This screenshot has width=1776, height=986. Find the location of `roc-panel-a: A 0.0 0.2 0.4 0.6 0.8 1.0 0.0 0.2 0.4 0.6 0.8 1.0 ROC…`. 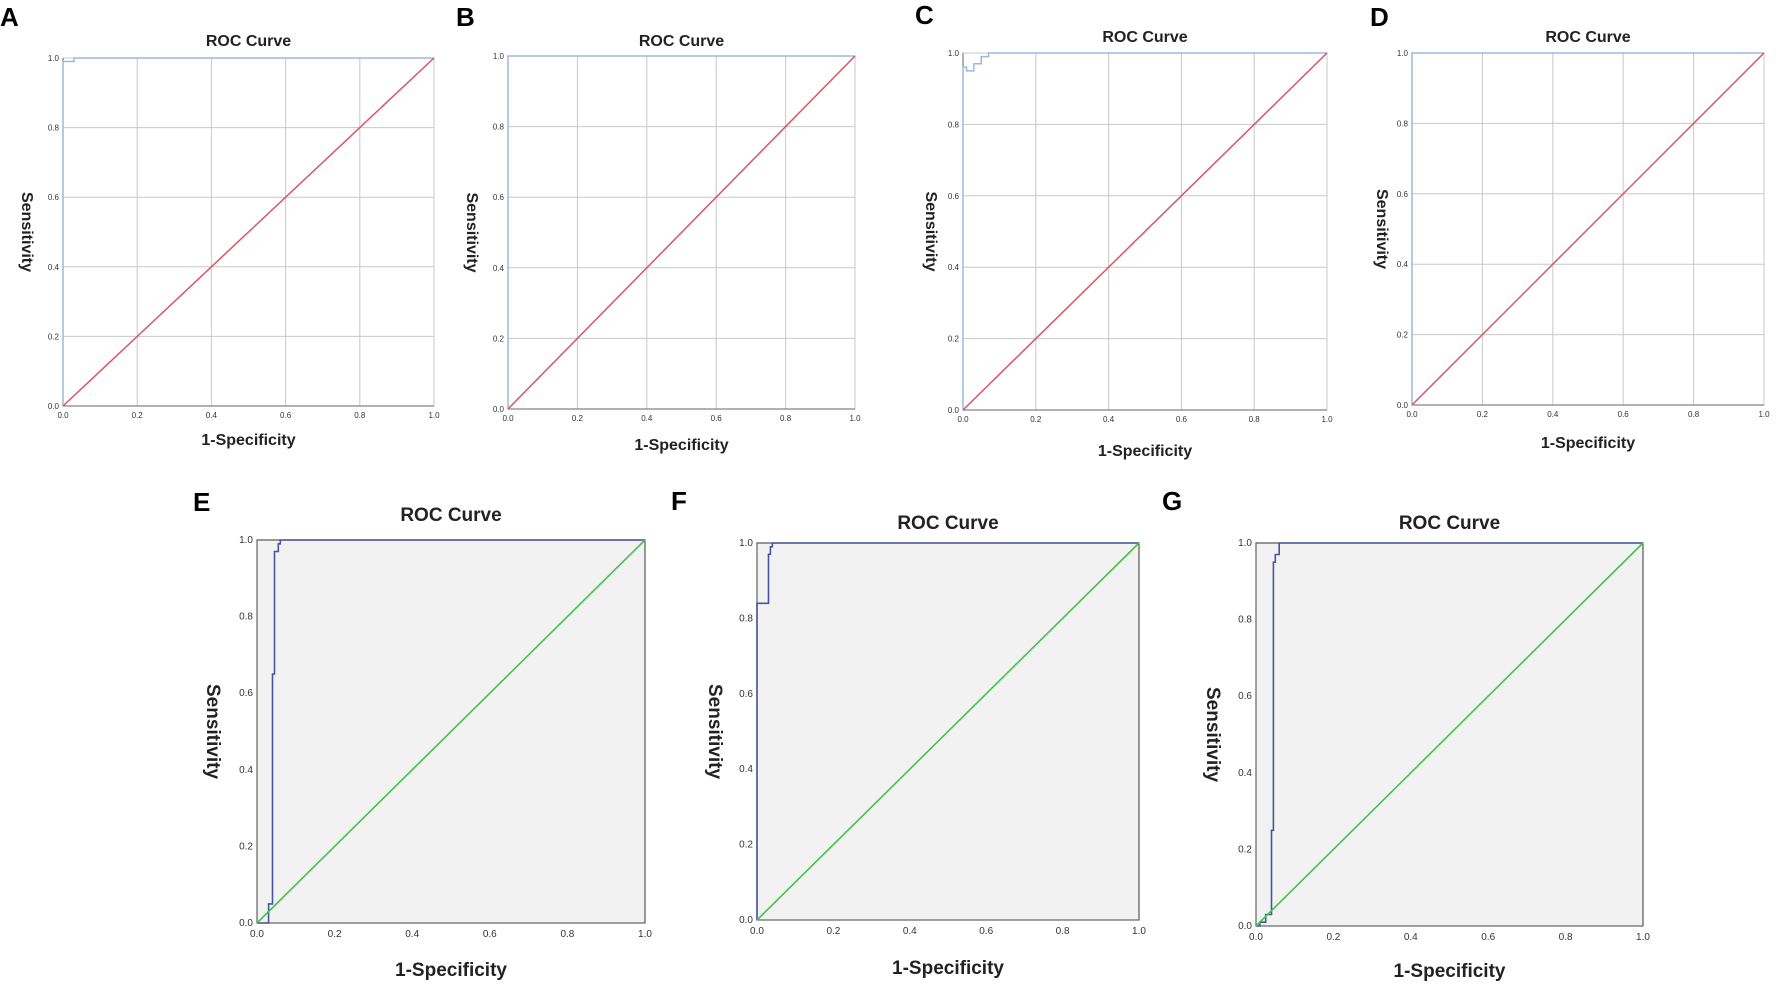

roc-panel-a: A 0.0 0.2 0.4 0.6 0.8 1.0 0.0 0.2 0.4 0.6 0.8 1.0 ROC… is located at coordinates (220, 225).